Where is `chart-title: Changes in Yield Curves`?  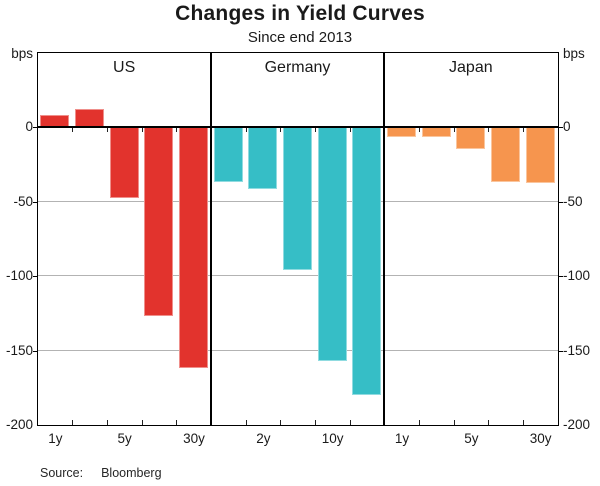
chart-title: Changes in Yield Curves is located at coordinates (300, 13).